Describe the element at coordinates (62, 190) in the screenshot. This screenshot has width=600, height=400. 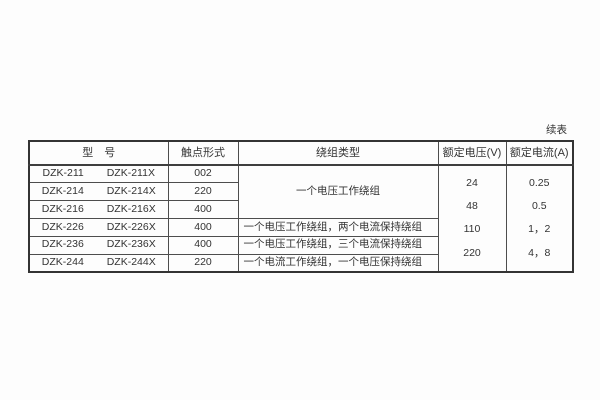
I see `model-number: DZK-214` at that location.